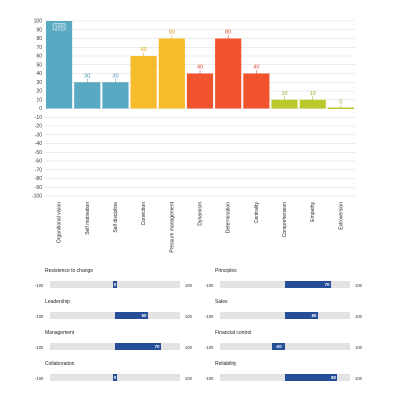 This screenshot has width=400, height=400. Describe the element at coordinates (144, 214) in the screenshot. I see `x-tick-label: Conviction` at that location.